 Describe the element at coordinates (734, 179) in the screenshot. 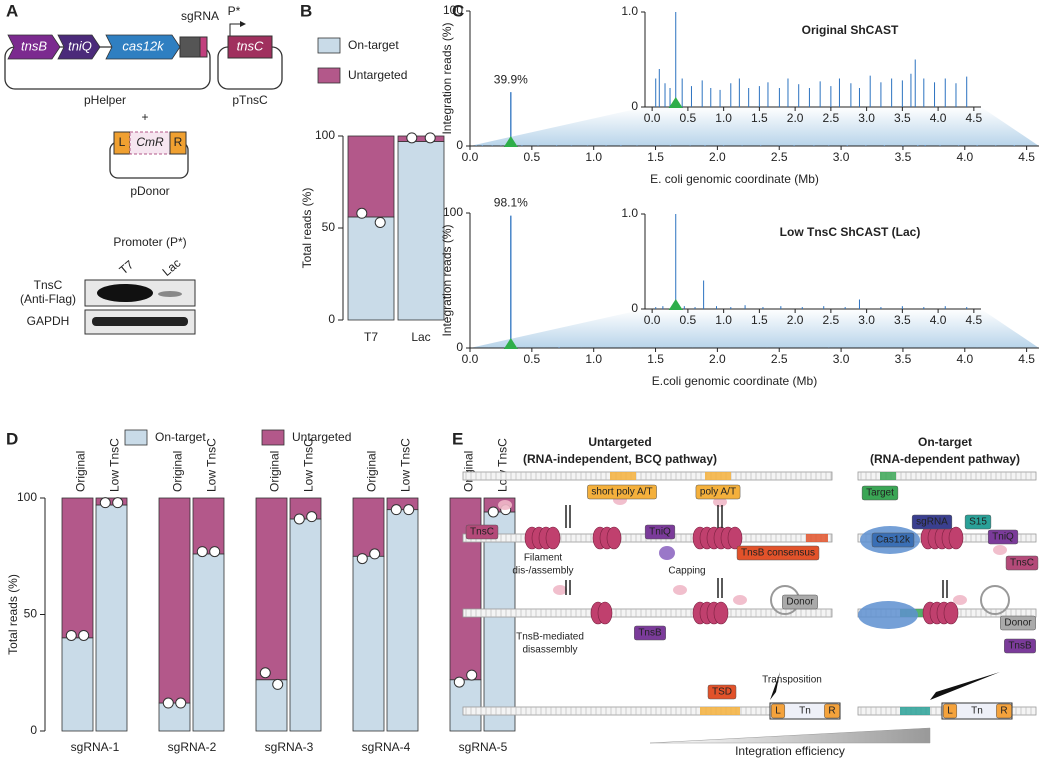

I see `x-axis-label: E. coli genomic coordinate (Mb)` at that location.